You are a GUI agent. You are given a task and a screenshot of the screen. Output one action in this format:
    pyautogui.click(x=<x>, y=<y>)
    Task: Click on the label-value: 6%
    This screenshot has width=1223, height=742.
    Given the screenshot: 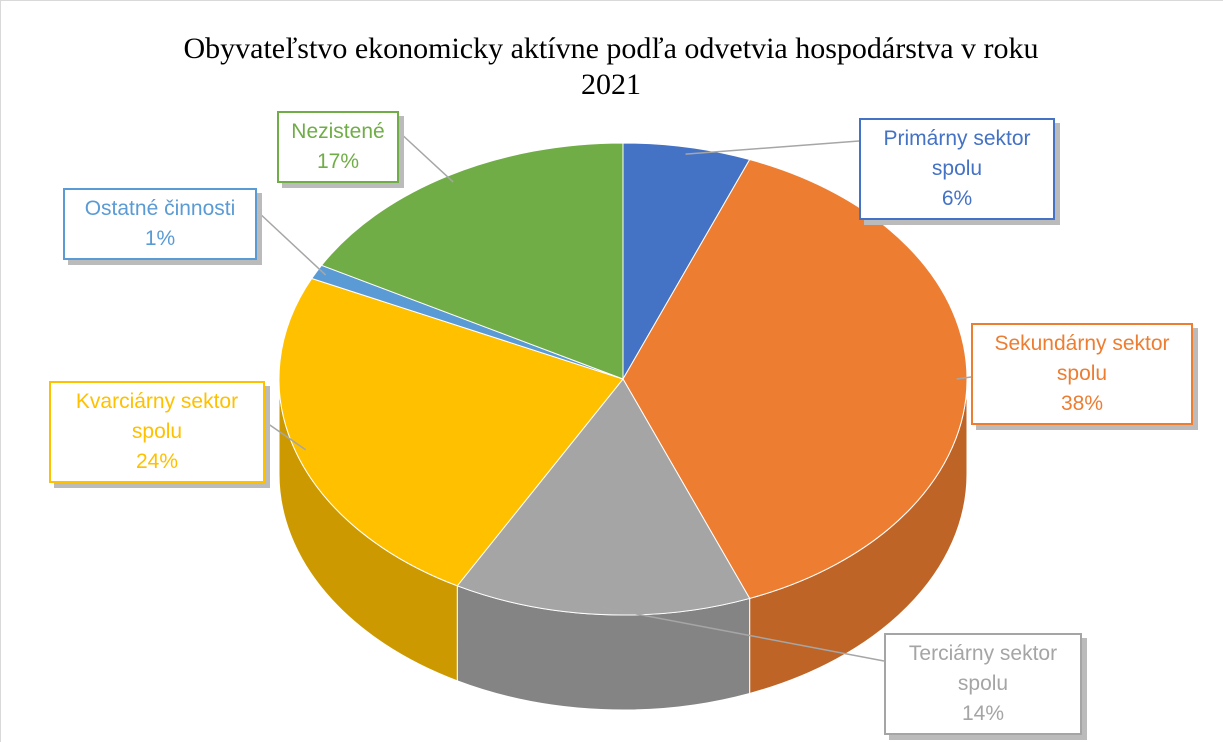 What is the action you would take?
    pyautogui.click(x=957, y=198)
    